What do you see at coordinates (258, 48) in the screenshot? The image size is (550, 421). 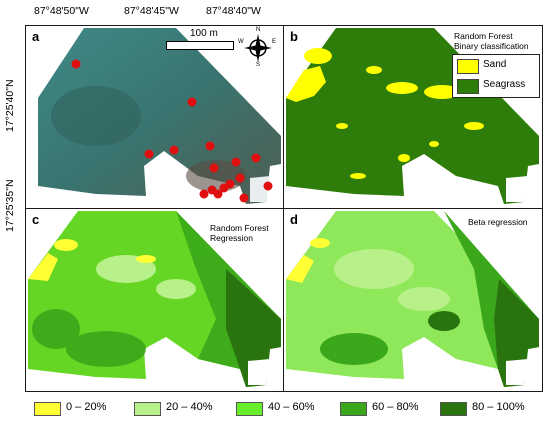 I see `north-arrow` at bounding box center [258, 48].